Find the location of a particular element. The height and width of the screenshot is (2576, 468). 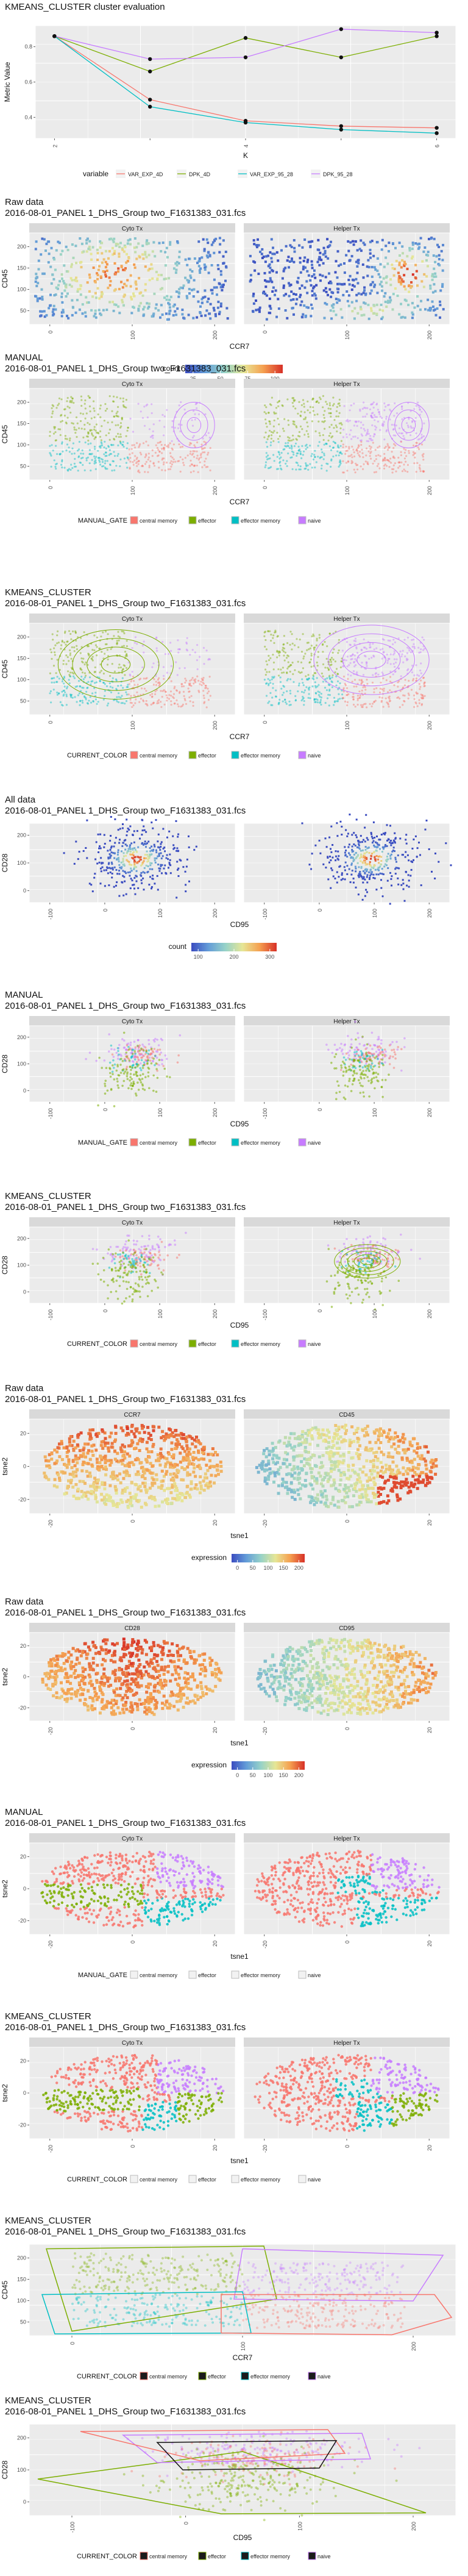

x-tick-label: 100 is located at coordinates (160, 1112).